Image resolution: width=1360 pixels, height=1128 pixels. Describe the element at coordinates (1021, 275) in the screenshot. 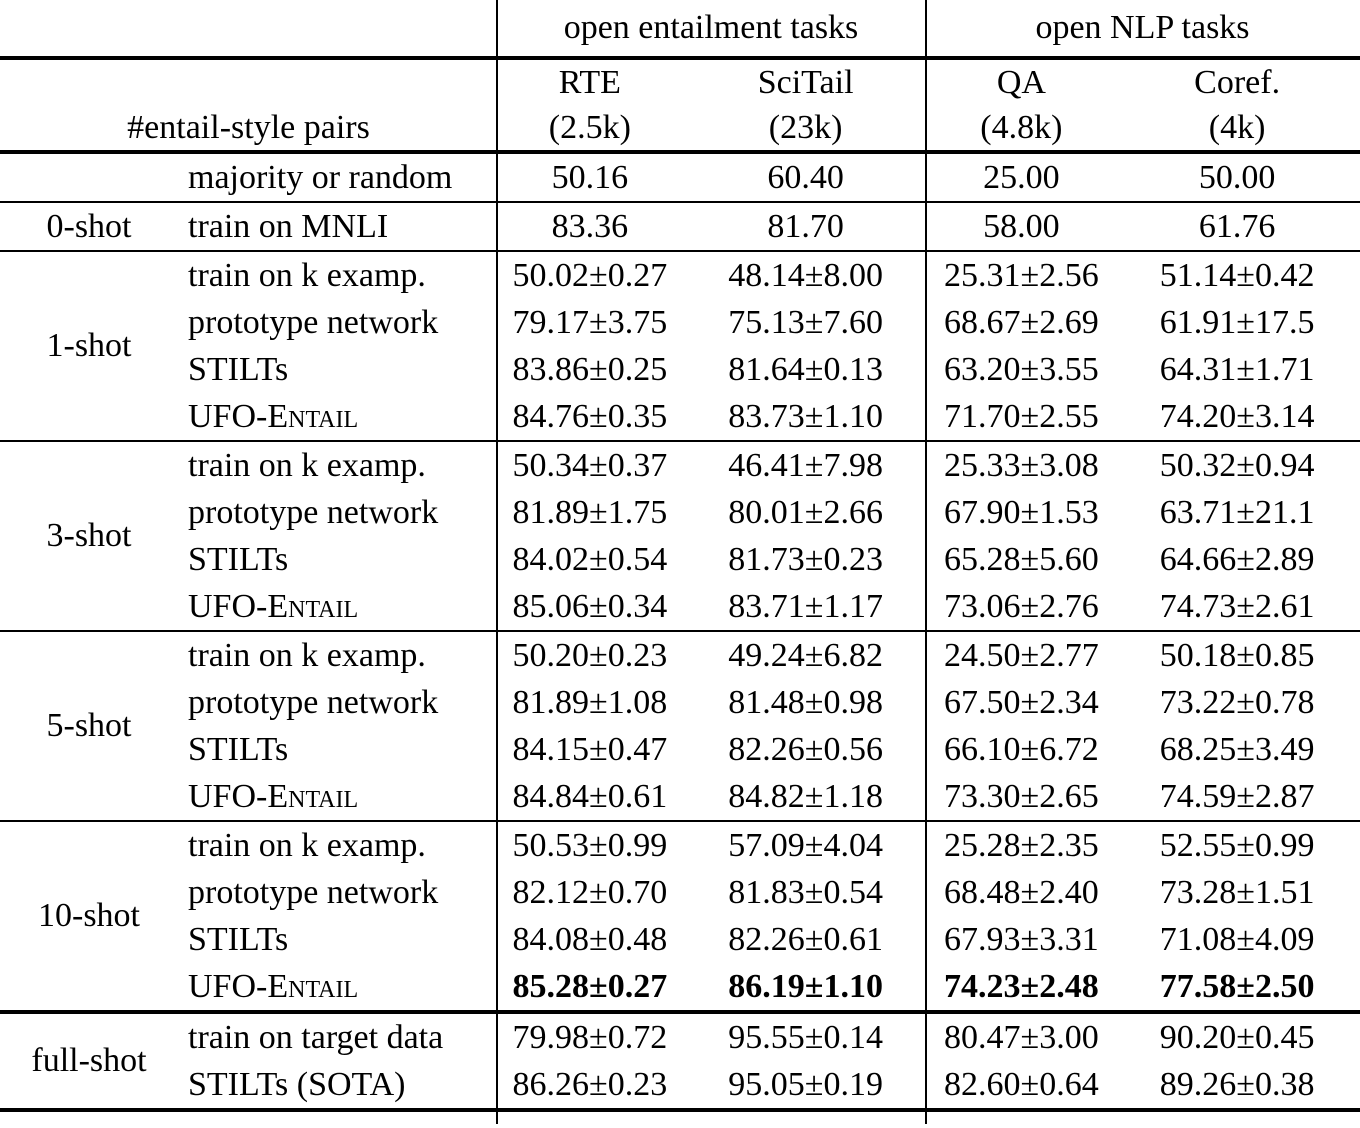

I see `value-cell: 25.31±2.56` at that location.